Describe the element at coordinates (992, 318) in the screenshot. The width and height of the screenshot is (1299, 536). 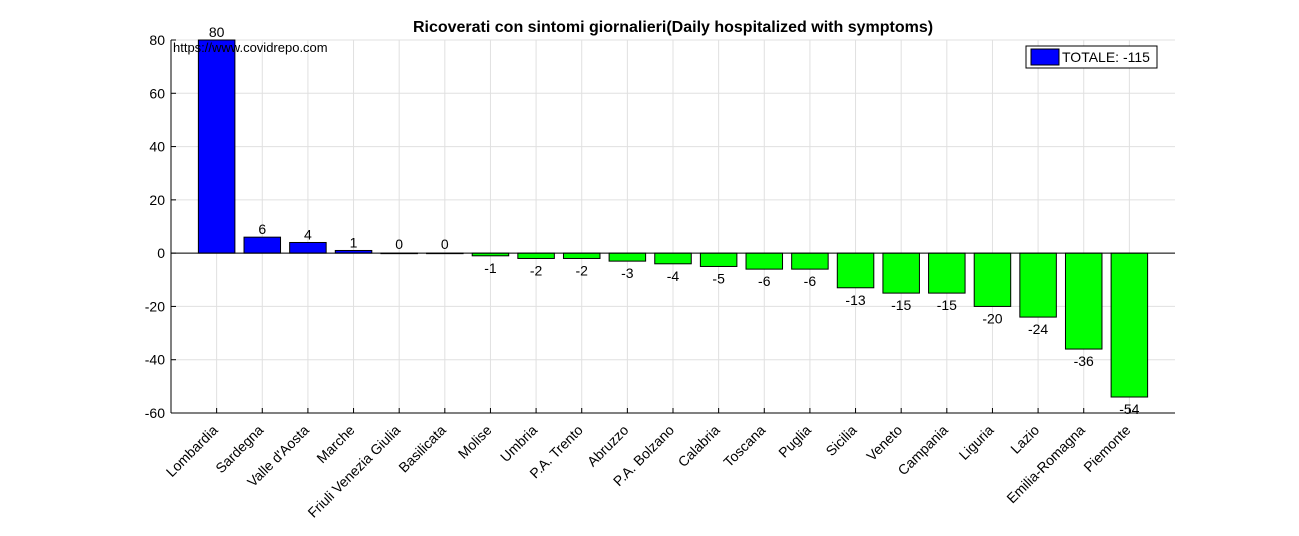
I see `bar-value-label: -20` at that location.